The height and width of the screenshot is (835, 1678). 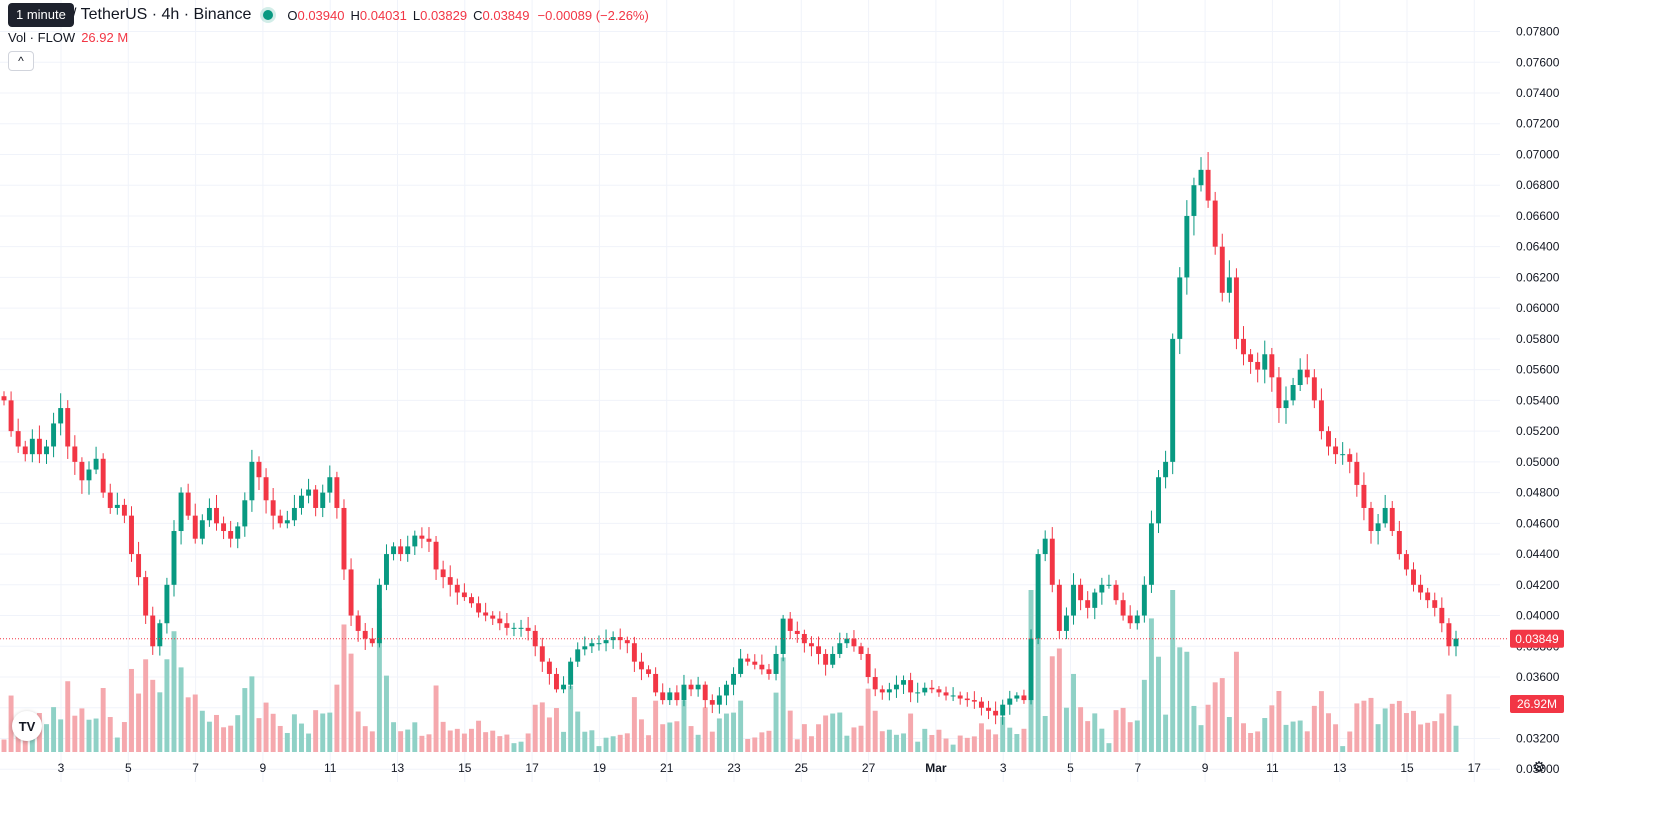 I want to click on collapse-legend-button: ^, so click(x=21, y=61).